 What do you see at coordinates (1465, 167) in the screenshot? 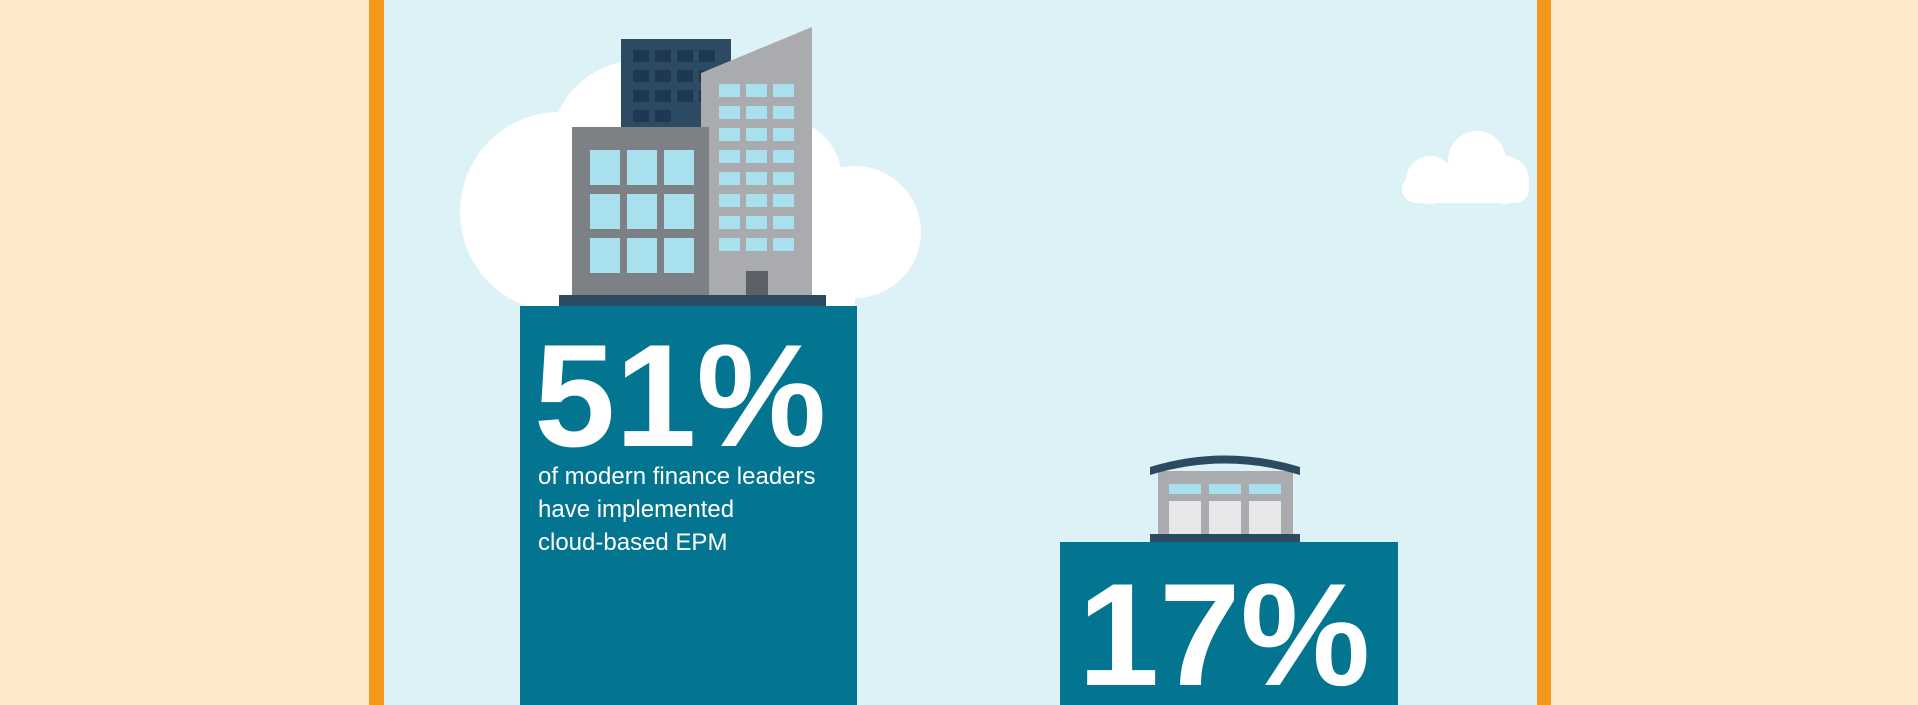
I see `small-cloud` at bounding box center [1465, 167].